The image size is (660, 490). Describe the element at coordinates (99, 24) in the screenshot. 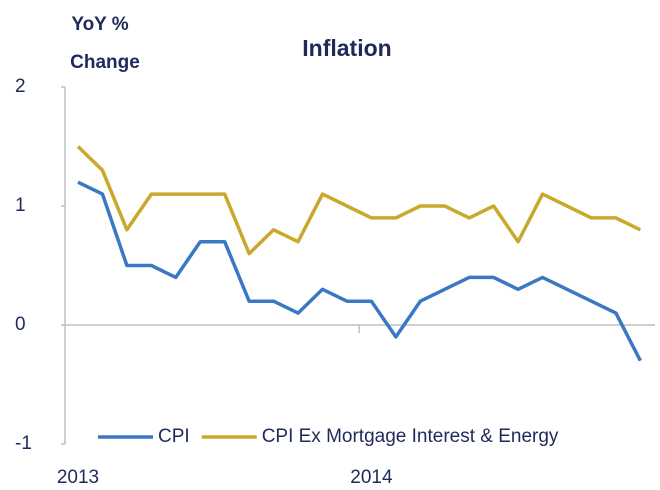

I see `y-axis-label: YoY %` at that location.